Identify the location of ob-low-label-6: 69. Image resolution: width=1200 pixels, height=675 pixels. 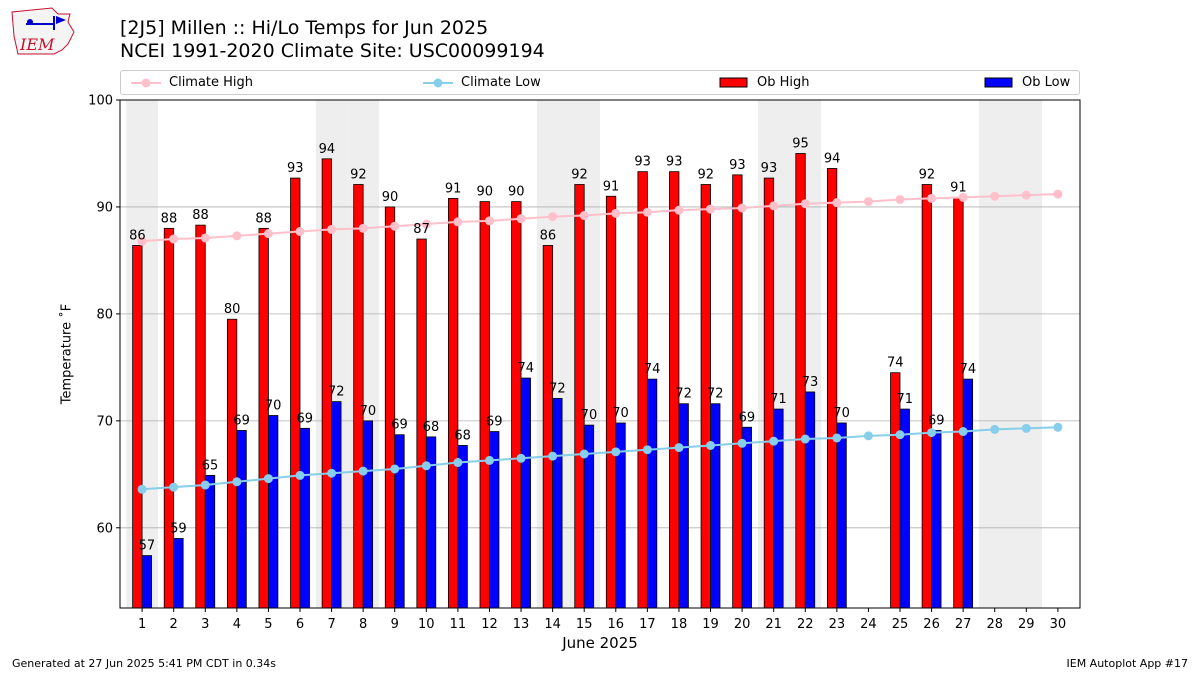
(304, 418).